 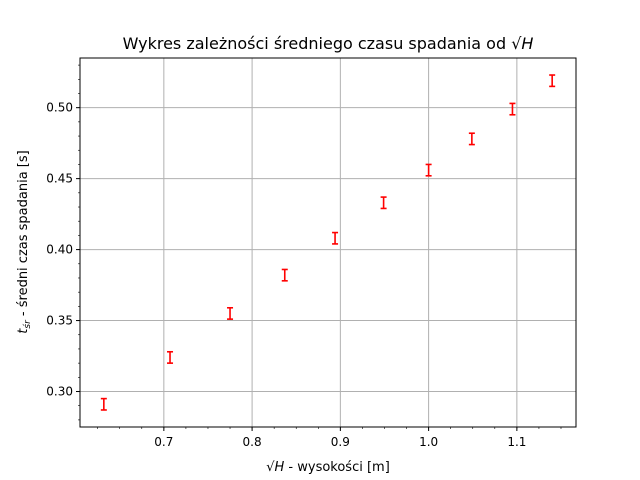 What do you see at coordinates (328, 467) in the screenshot?
I see `x-axis-label: √H - wysokości [m]` at bounding box center [328, 467].